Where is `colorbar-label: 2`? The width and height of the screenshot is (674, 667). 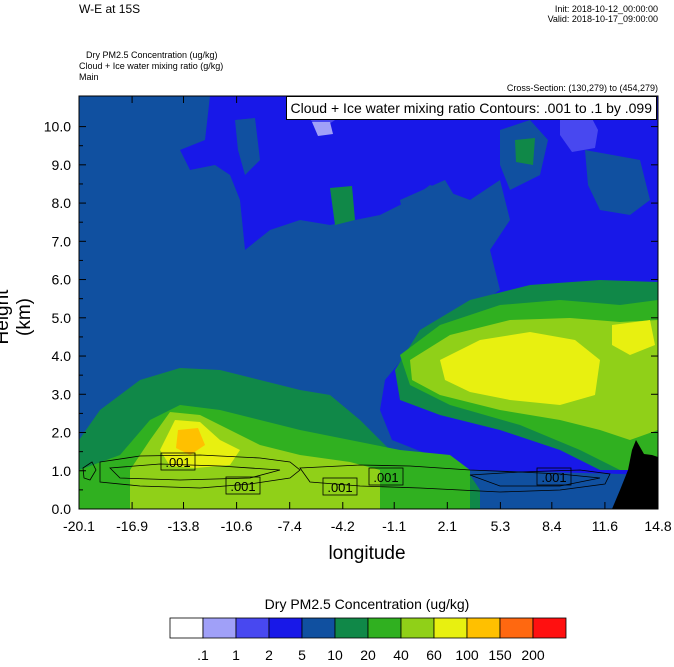
colorbar-label: 2 is located at coordinates (269, 655).